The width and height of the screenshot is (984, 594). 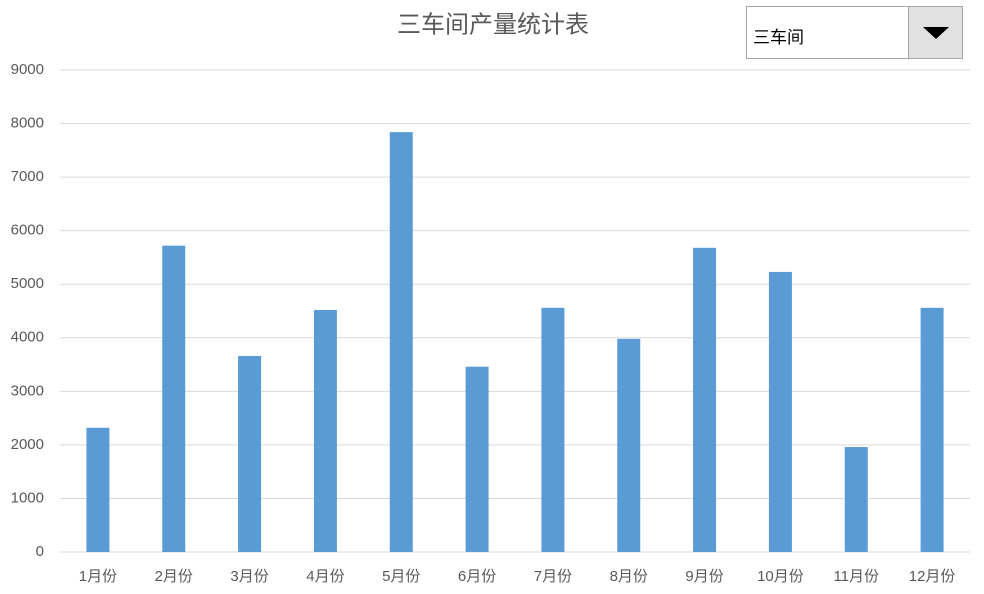 I want to click on dropdown: 三车间, so click(x=854, y=32).